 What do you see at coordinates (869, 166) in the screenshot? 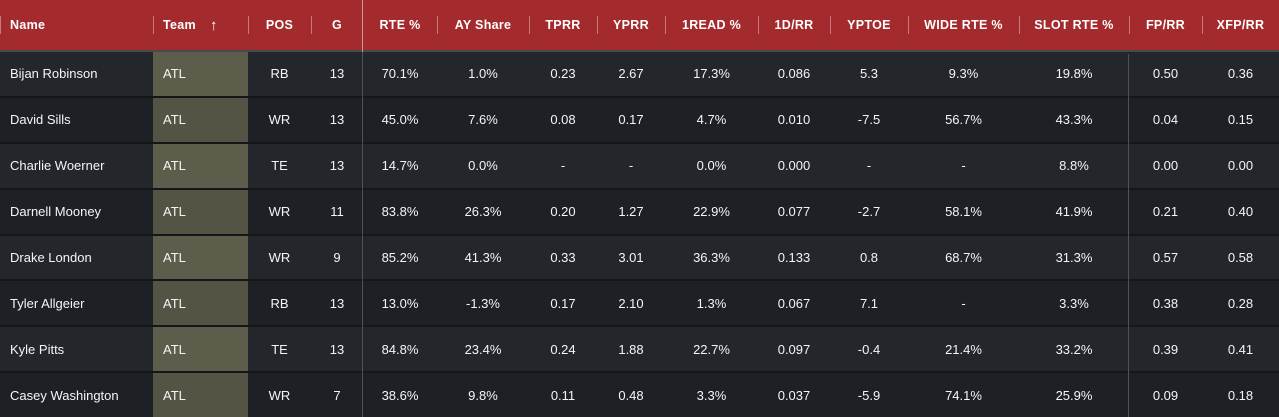
I see `cell-yptoe: -` at bounding box center [869, 166].